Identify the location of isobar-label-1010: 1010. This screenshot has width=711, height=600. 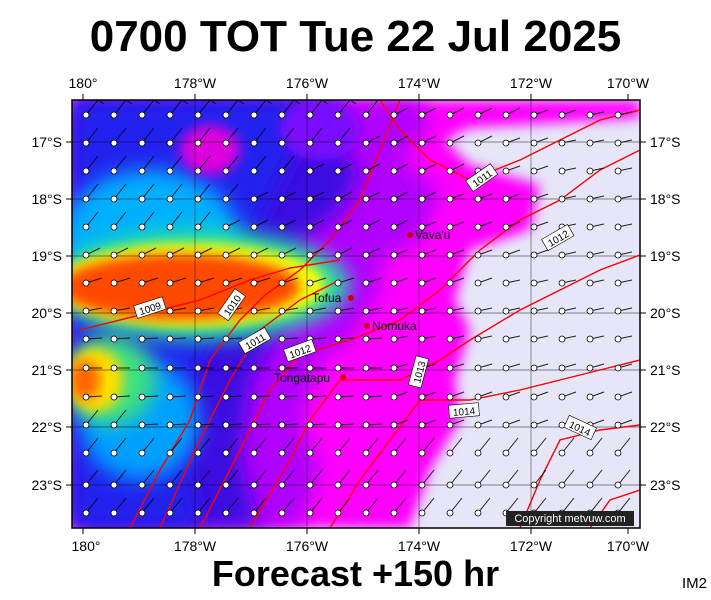
(231, 305).